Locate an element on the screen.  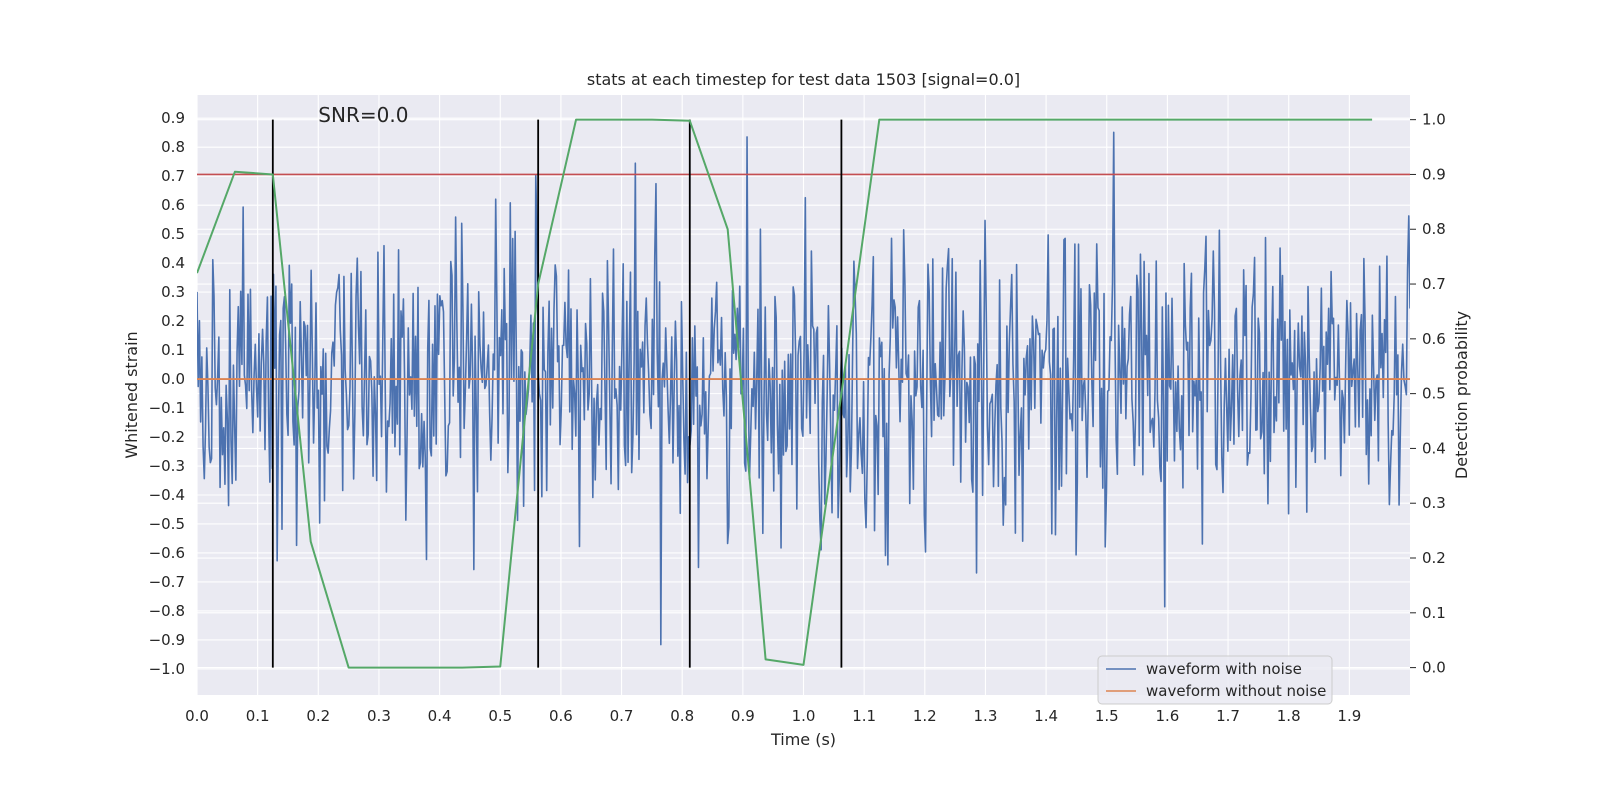
x-tick-label: 0.0 is located at coordinates (197, 716).